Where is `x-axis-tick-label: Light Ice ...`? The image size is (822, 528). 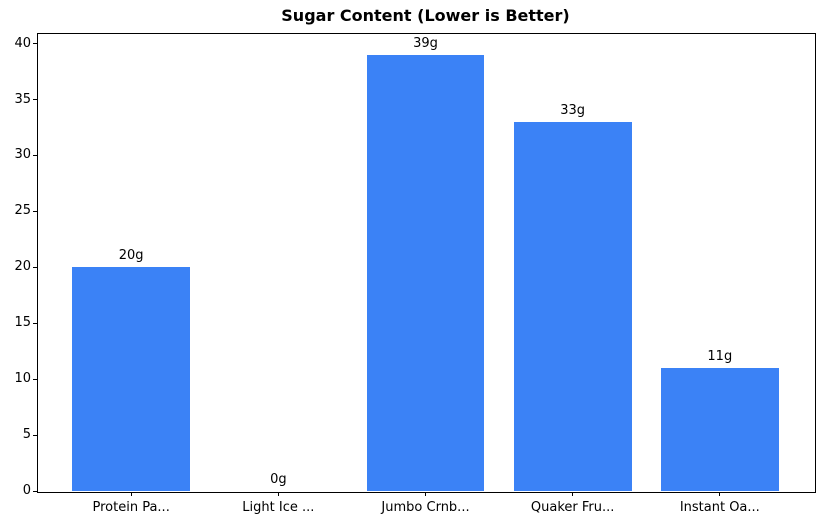 x-axis-tick-label: Light Ice ... is located at coordinates (278, 507).